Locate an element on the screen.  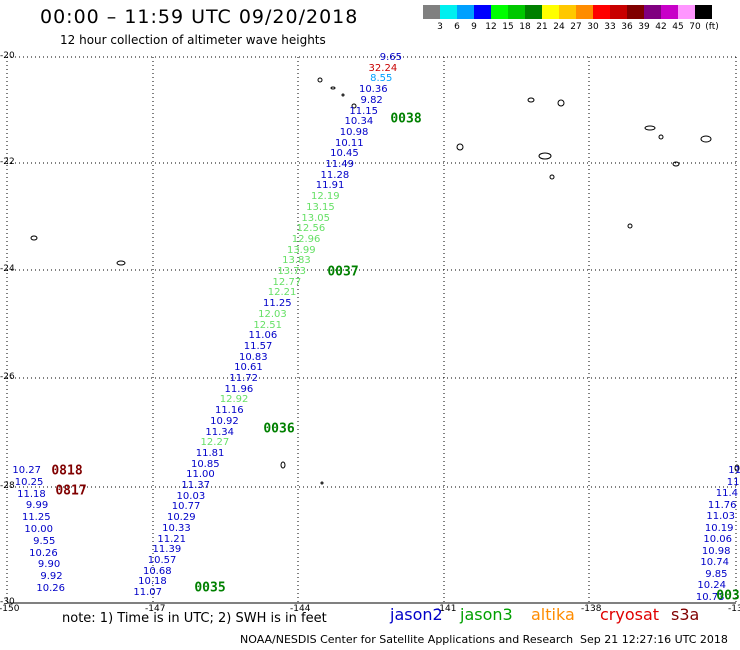
wave-height-value: 10.57 is located at coordinates (162, 560).